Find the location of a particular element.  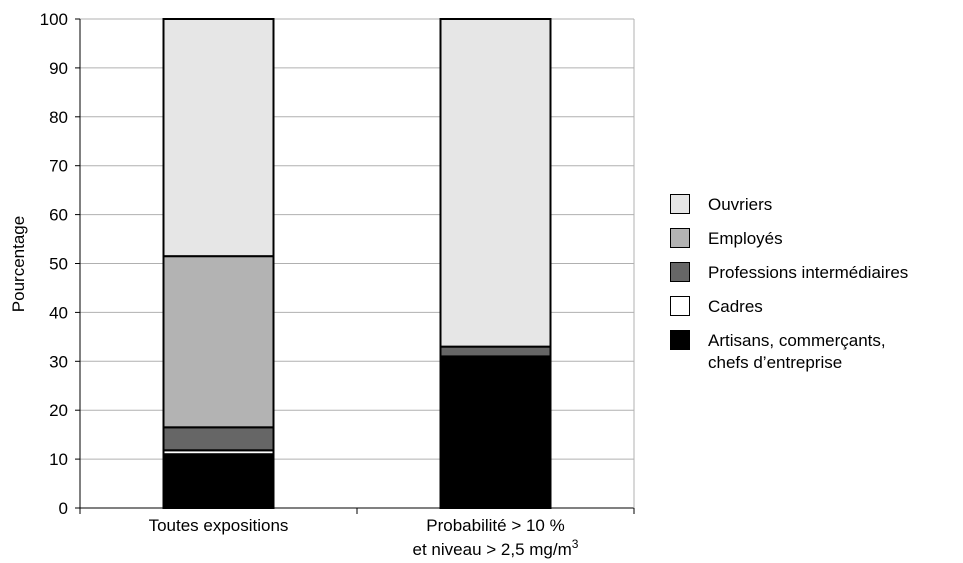

y-tick-label: 40 is located at coordinates (58, 312).